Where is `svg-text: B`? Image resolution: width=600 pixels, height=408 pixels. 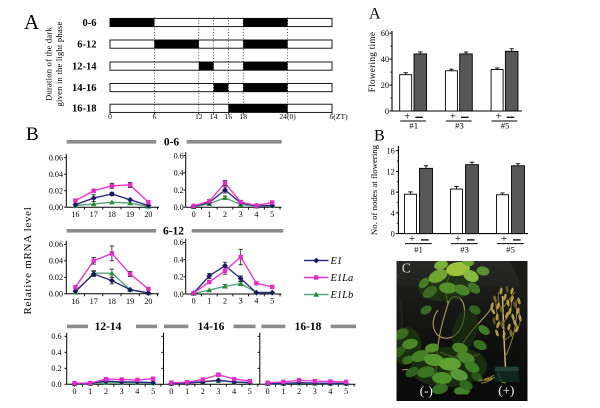
svg-text: B is located at coordinates (379, 136).